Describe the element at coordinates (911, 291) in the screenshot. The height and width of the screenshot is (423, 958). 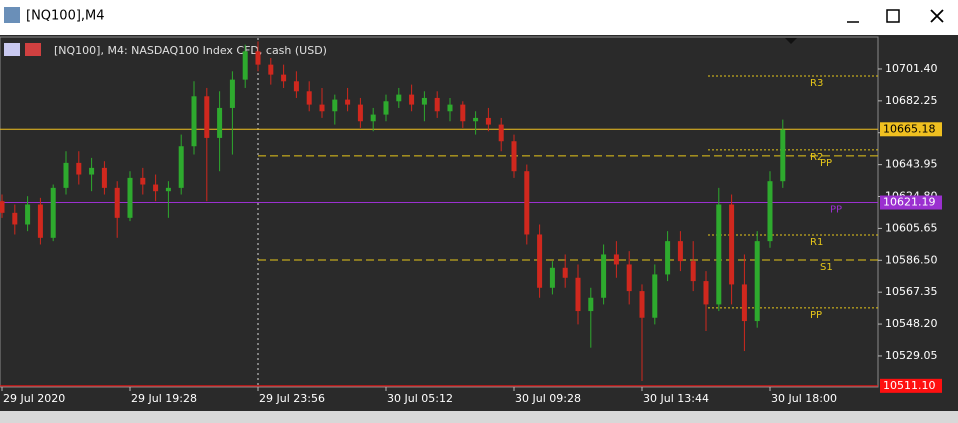
I see `y-tick-label: 10567.35` at that location.